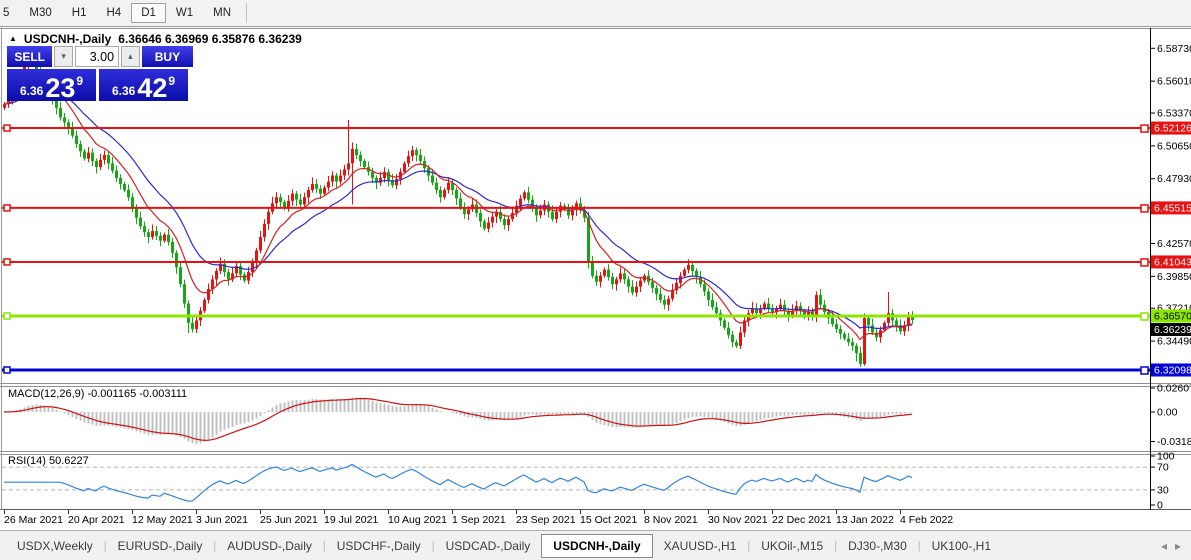 Image resolution: width=1191 pixels, height=560 pixels. Describe the element at coordinates (152, 87) in the screenshot. I see `buy-price-big-digits: 42` at that location.